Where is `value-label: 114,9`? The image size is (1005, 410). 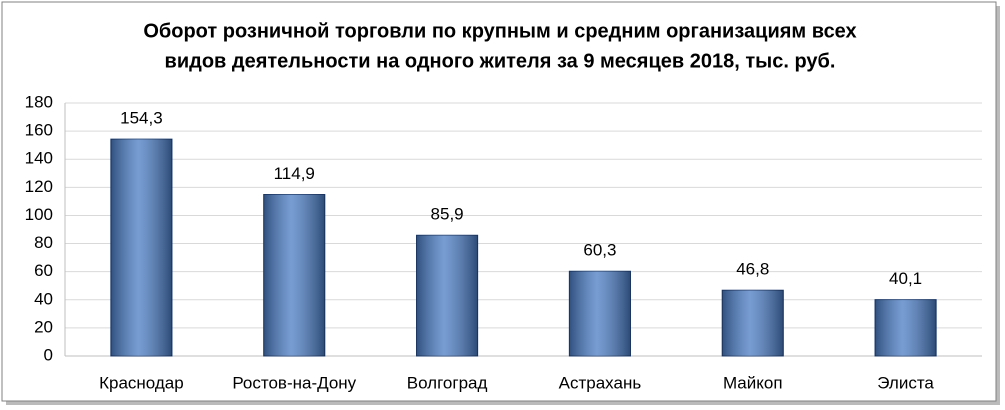 value-label: 114,9 is located at coordinates (294, 173).